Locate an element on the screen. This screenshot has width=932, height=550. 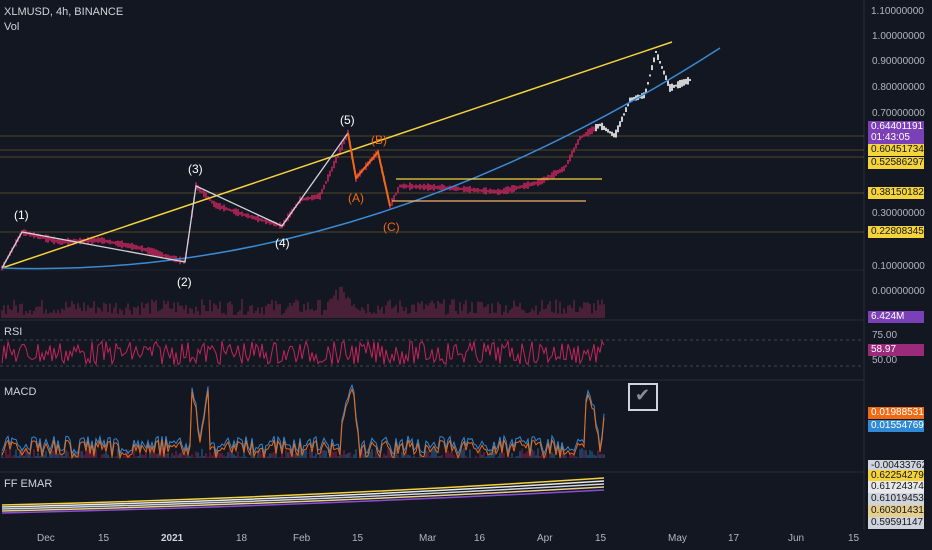
wave-label-4: (4) is located at coordinates (282, 243).